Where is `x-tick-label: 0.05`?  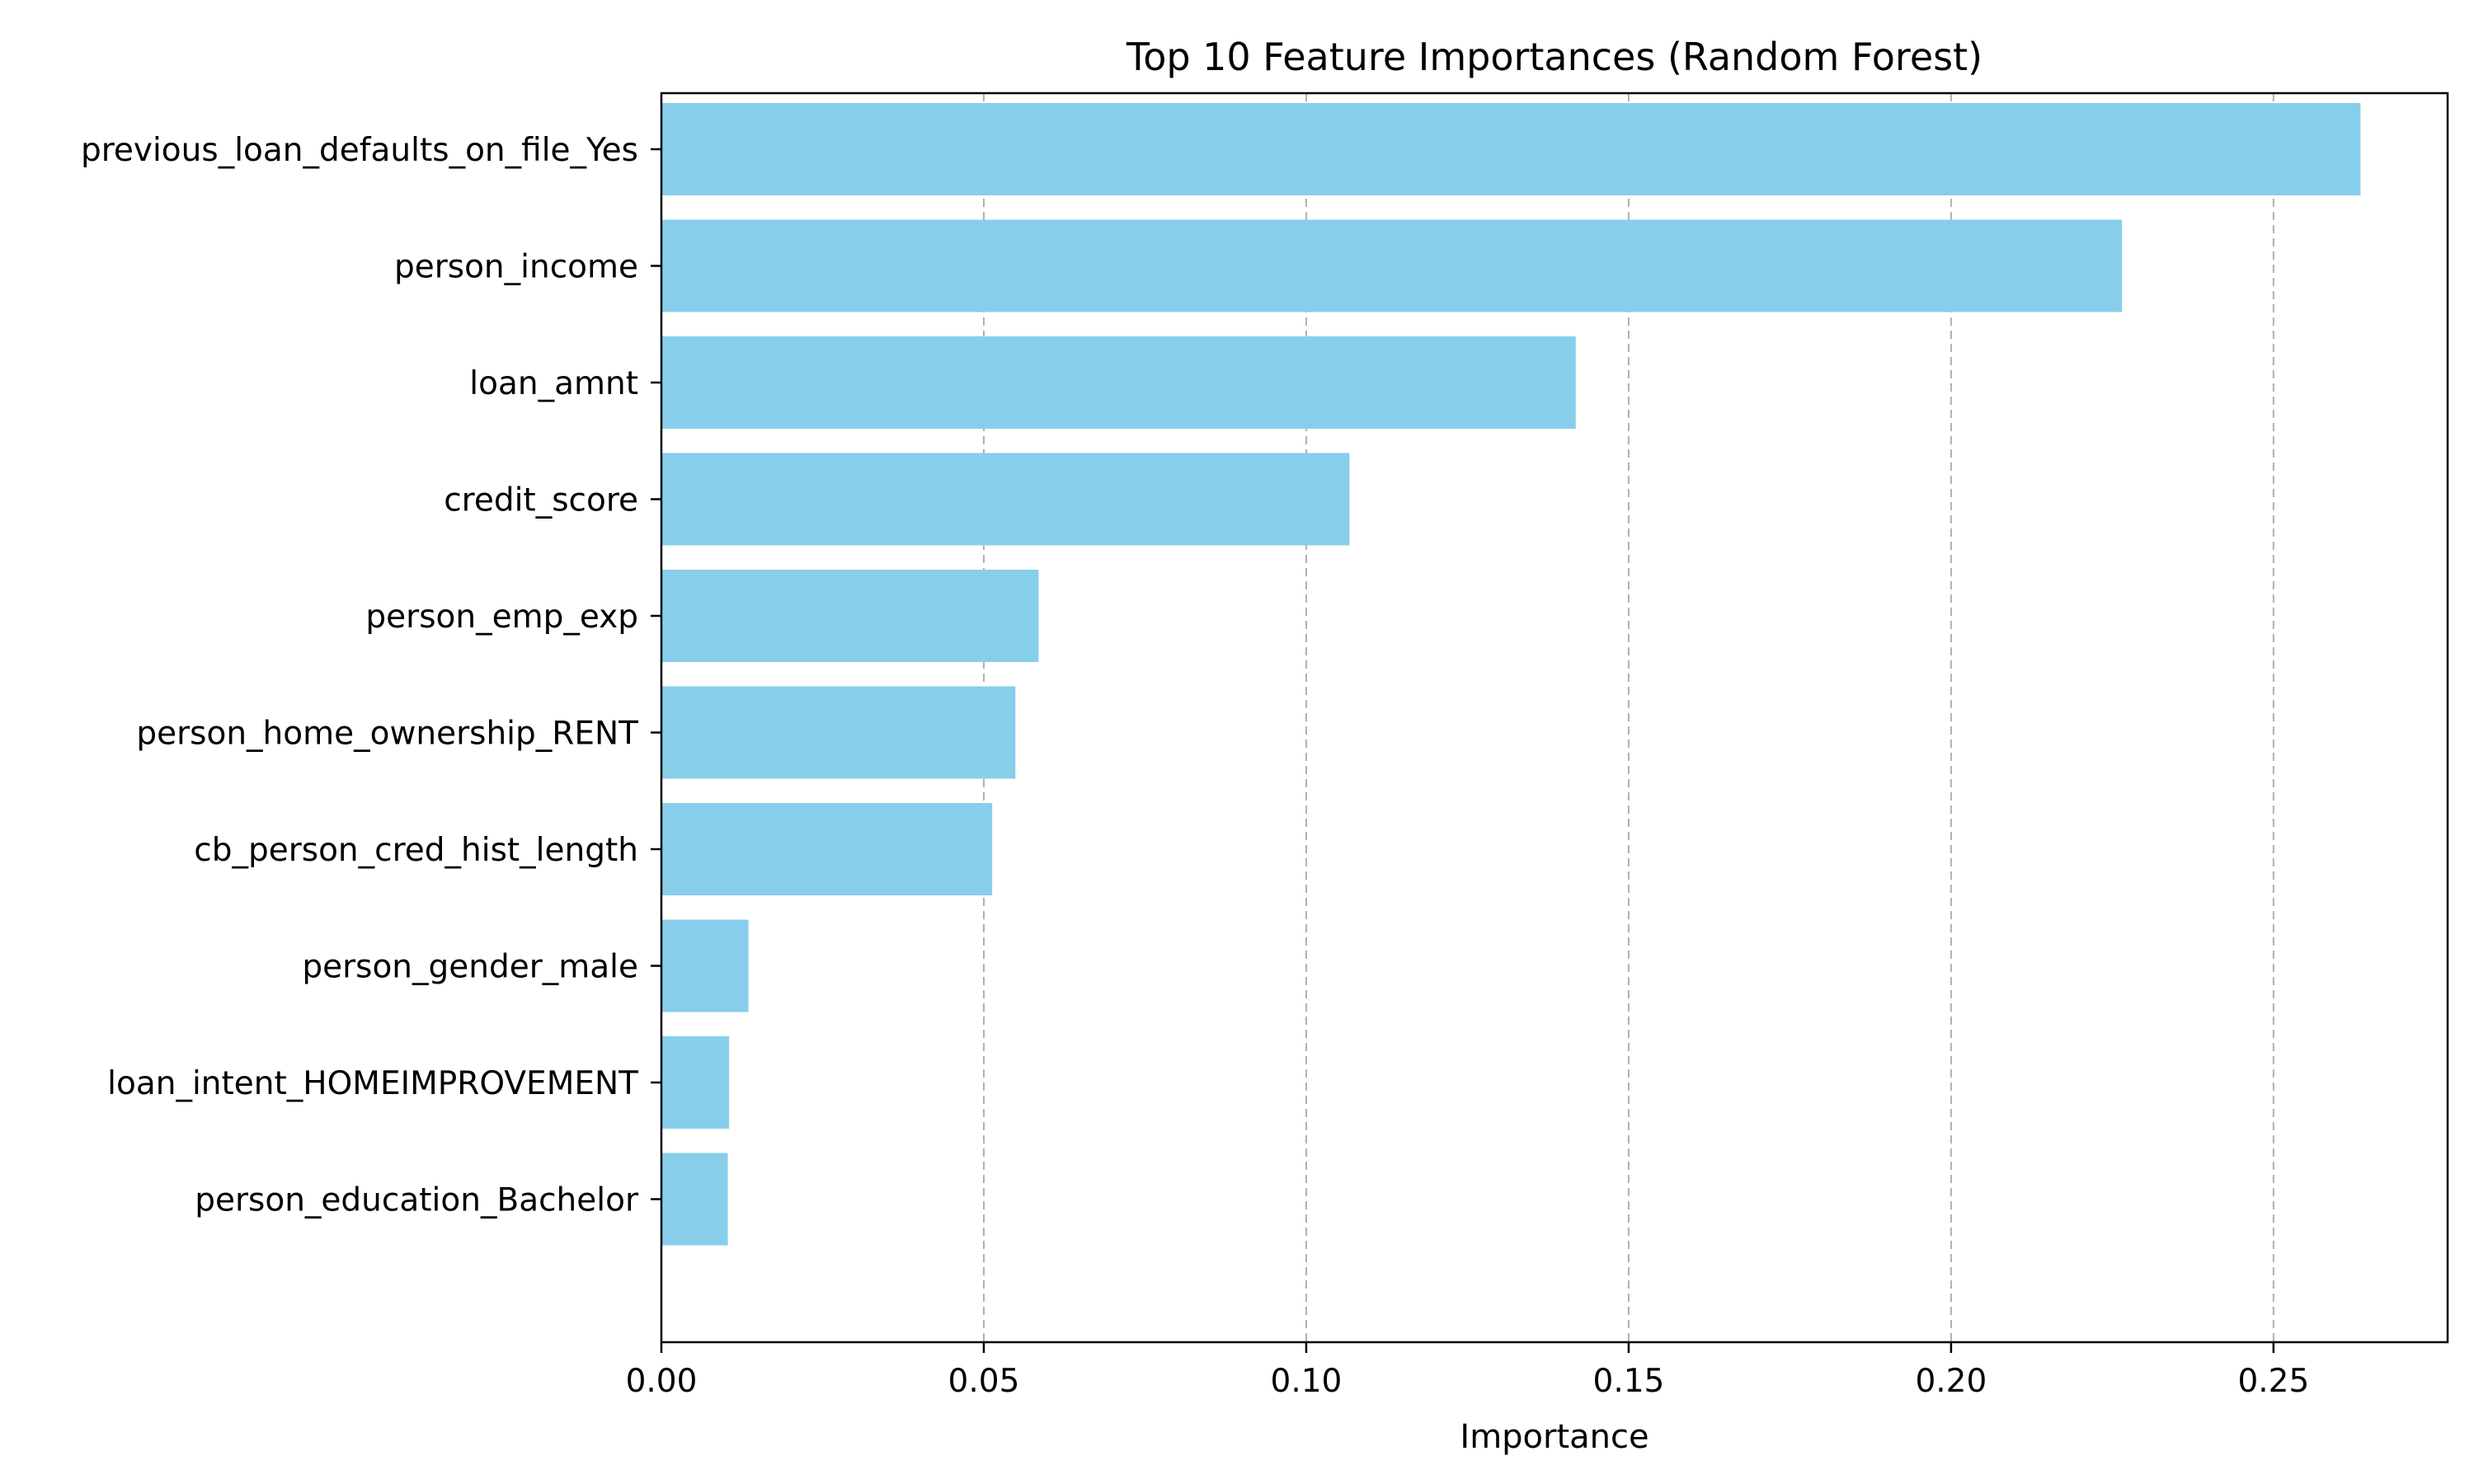
x-tick-label: 0.05 is located at coordinates (984, 1381).